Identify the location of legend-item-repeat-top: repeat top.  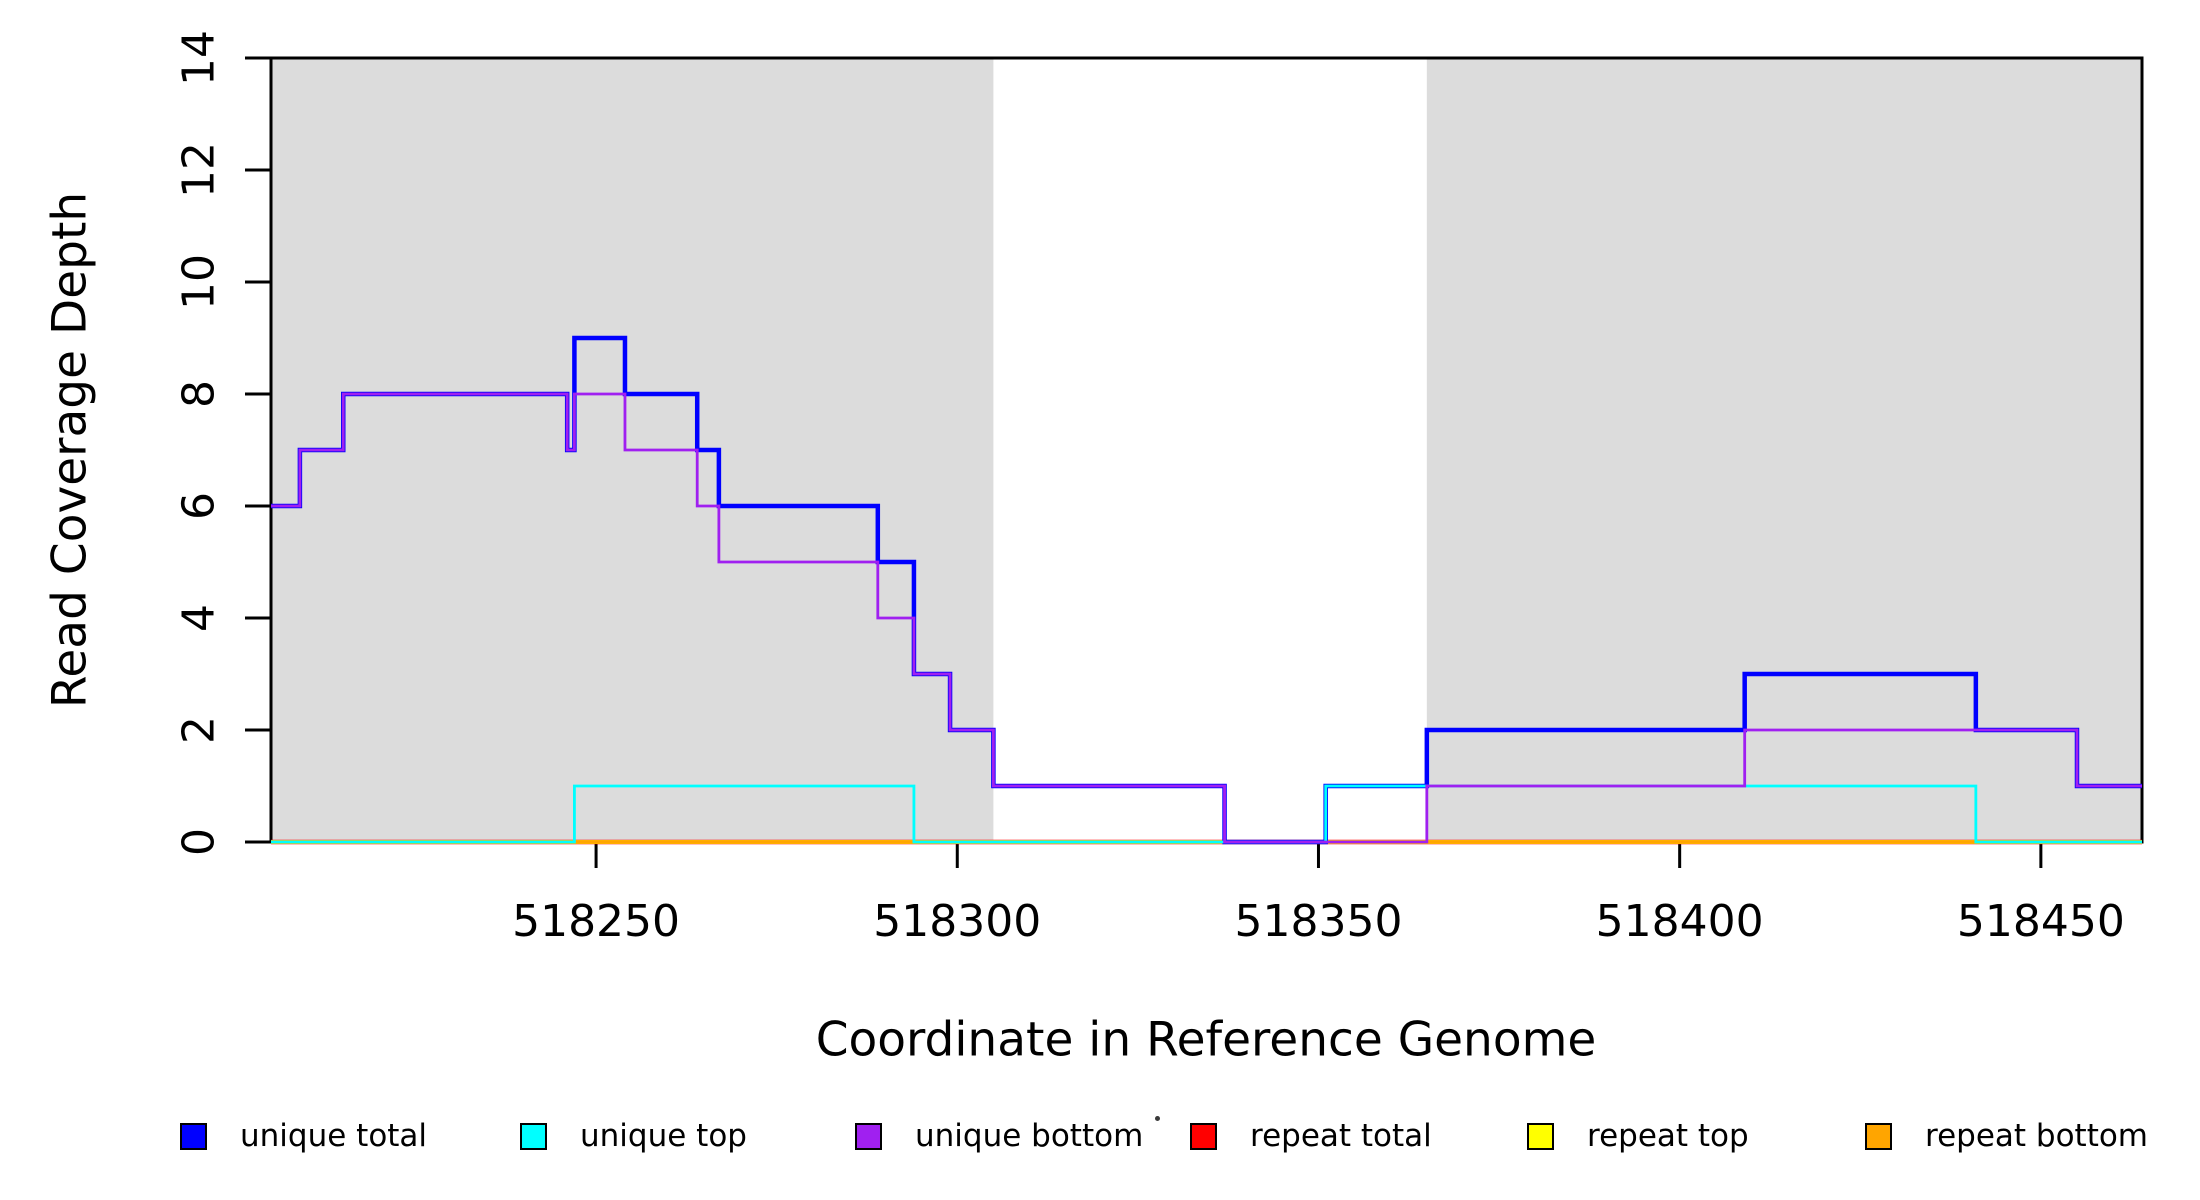
(1638, 1136).